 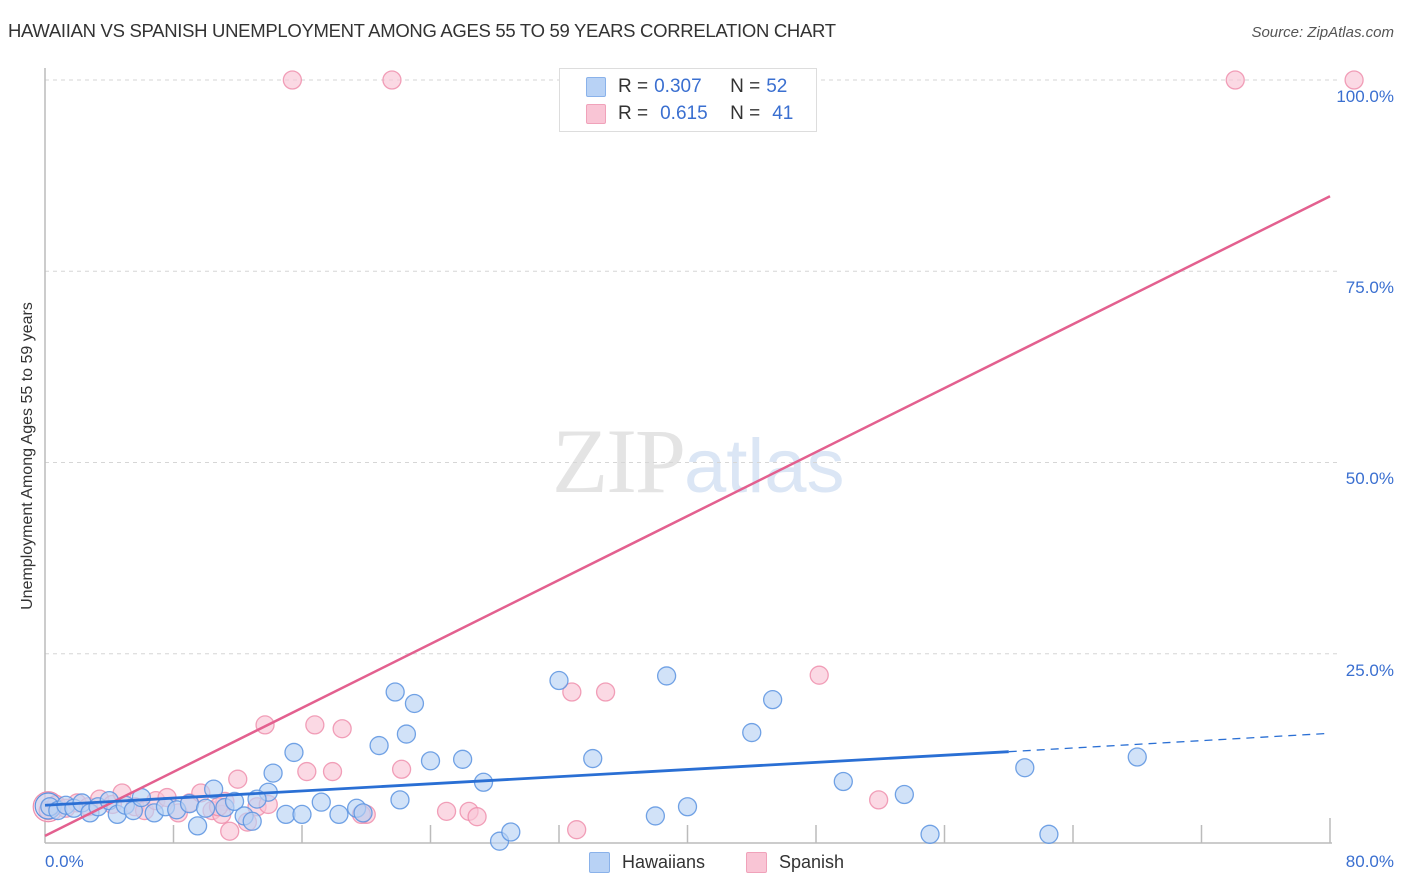 What do you see at coordinates (678, 86) in the screenshot?
I see `r-value: 0.307` at bounding box center [678, 86].